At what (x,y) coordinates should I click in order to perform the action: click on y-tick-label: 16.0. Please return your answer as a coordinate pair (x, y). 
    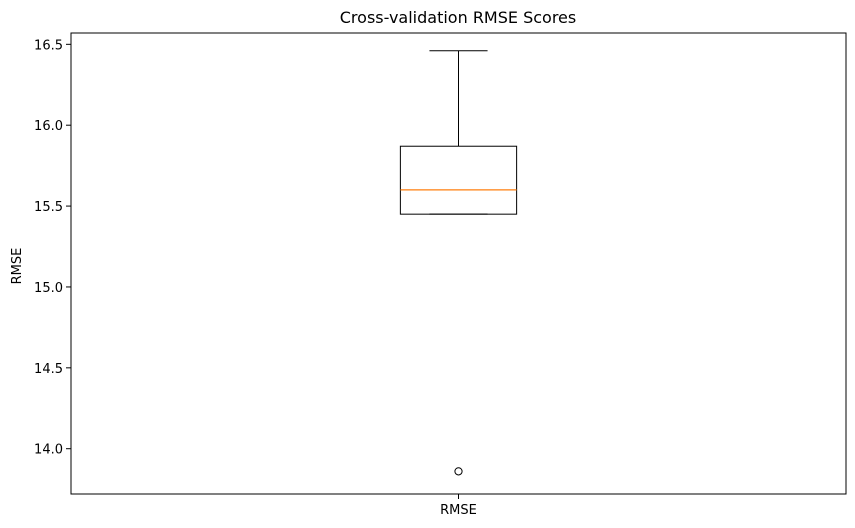
    Looking at the image, I should click on (48, 126).